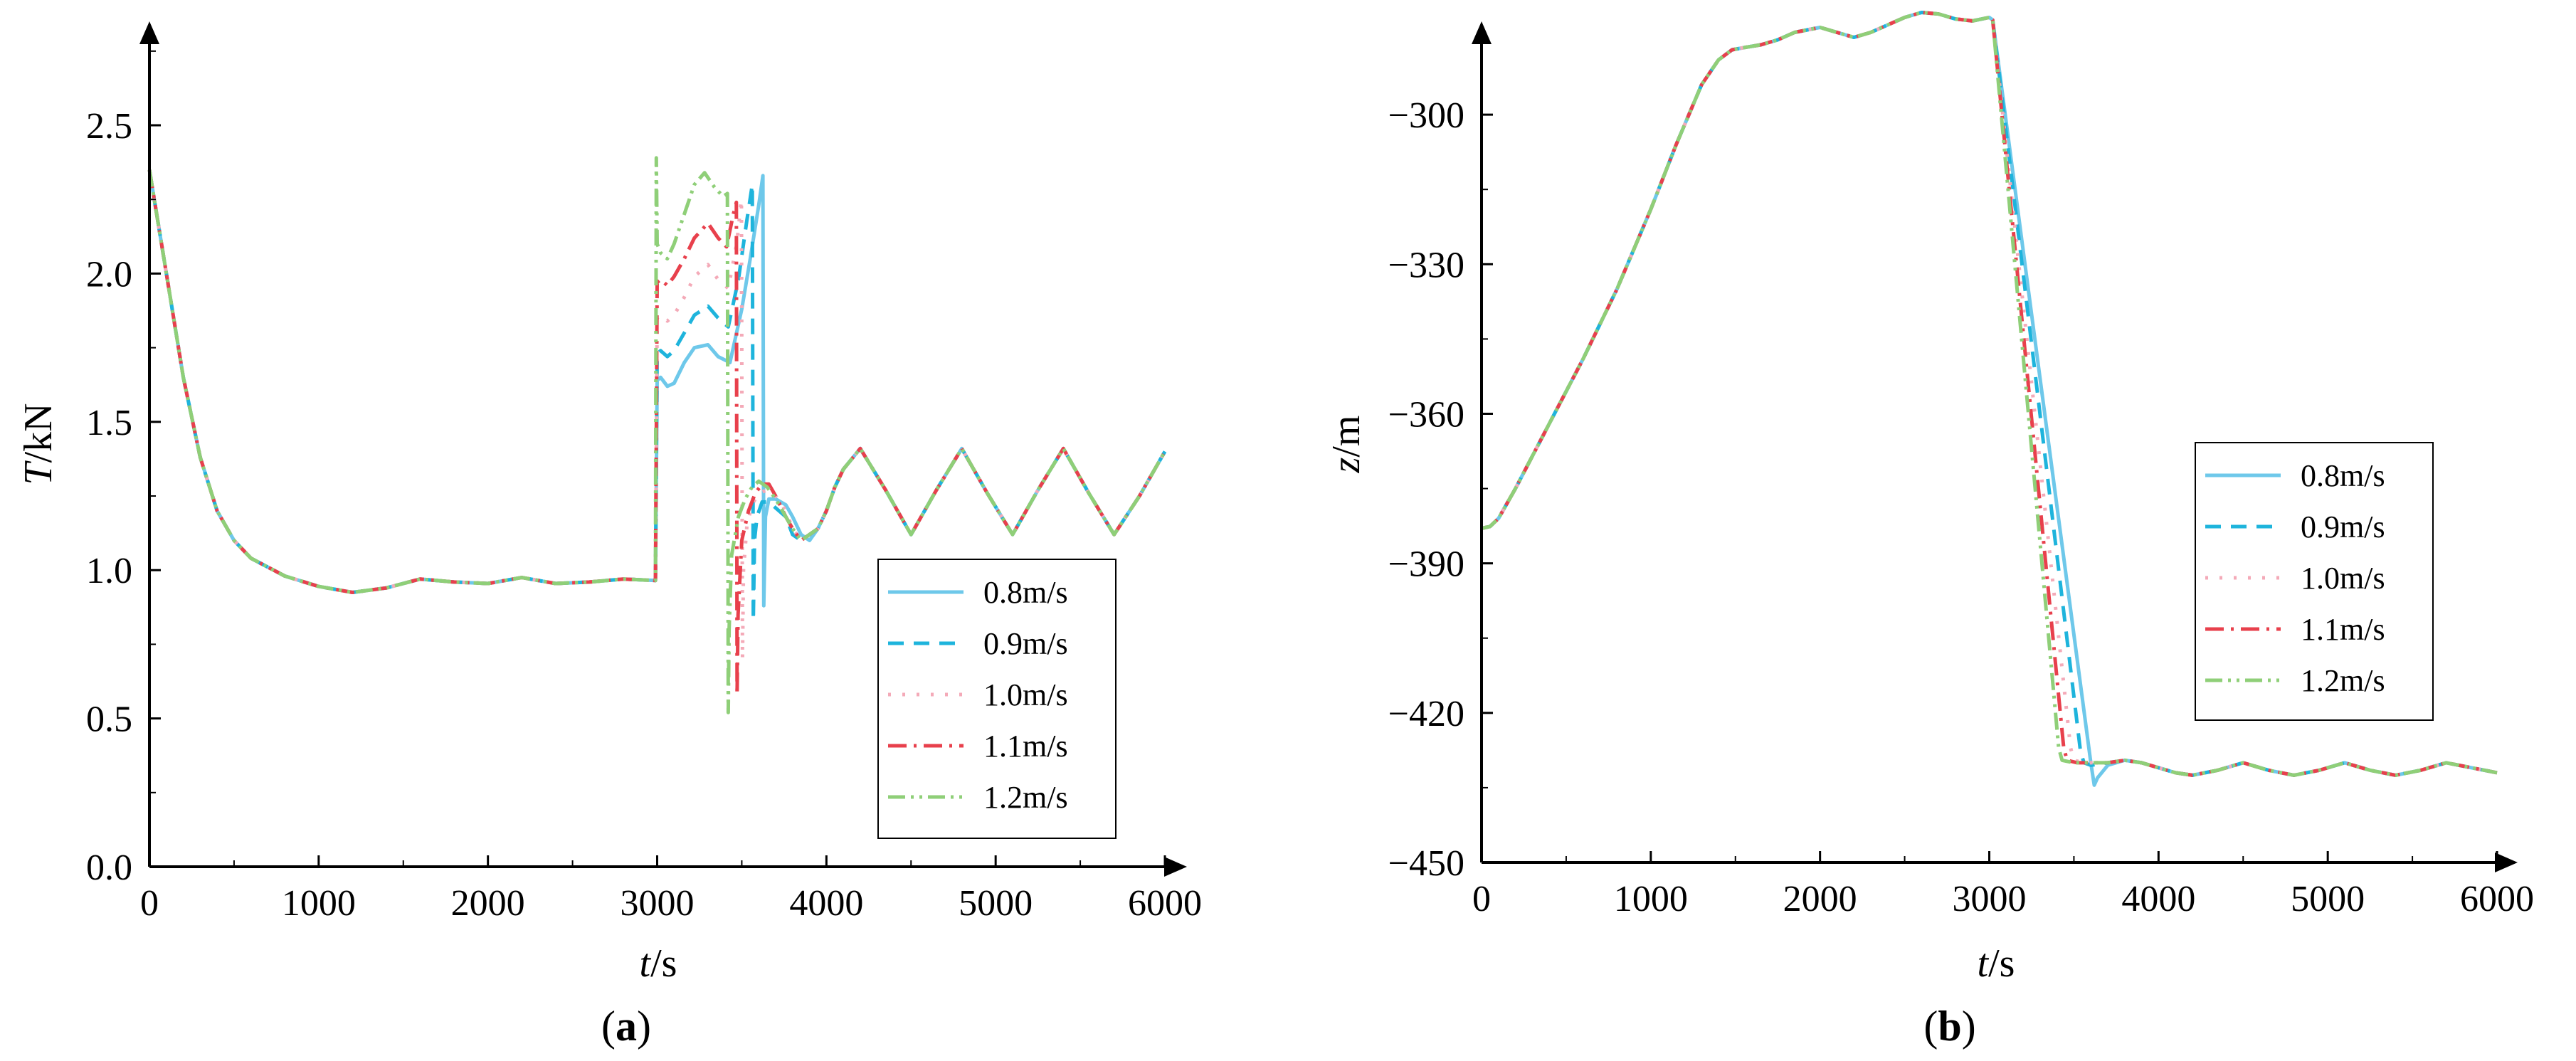  I want to click on panel-a-x-tick-label: 1000, so click(319, 903).